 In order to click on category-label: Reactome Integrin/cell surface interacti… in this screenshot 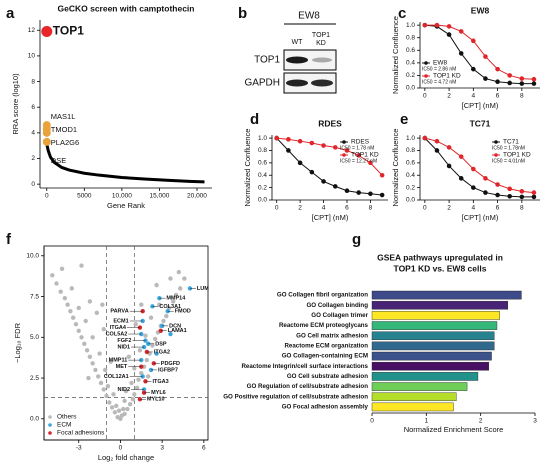, I will do `click(304, 366)`.